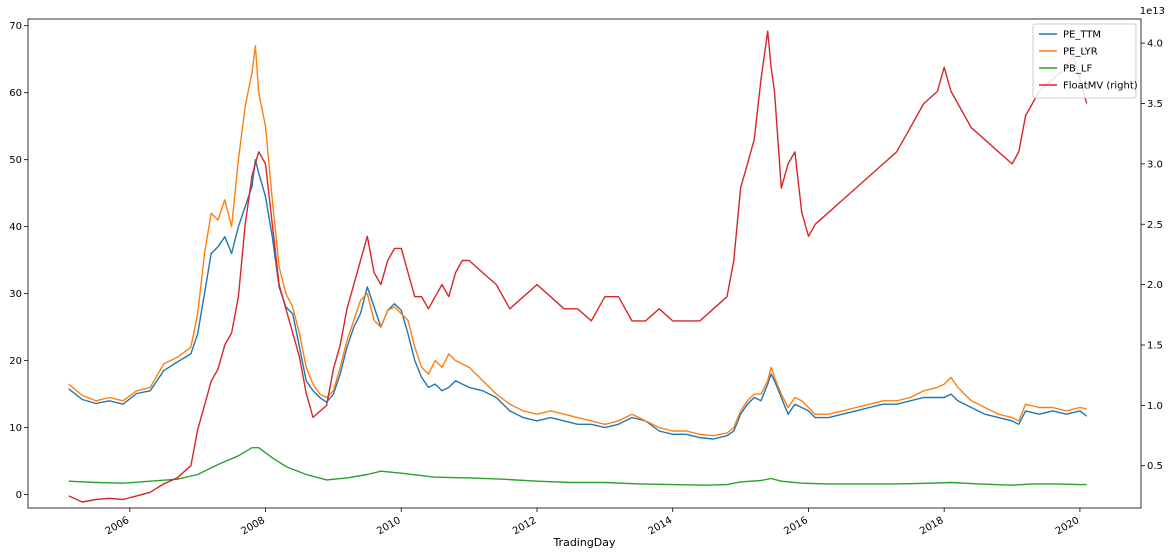 This screenshot has width=1169, height=557. I want to click on left-y-tick-label: 30, so click(15, 294).